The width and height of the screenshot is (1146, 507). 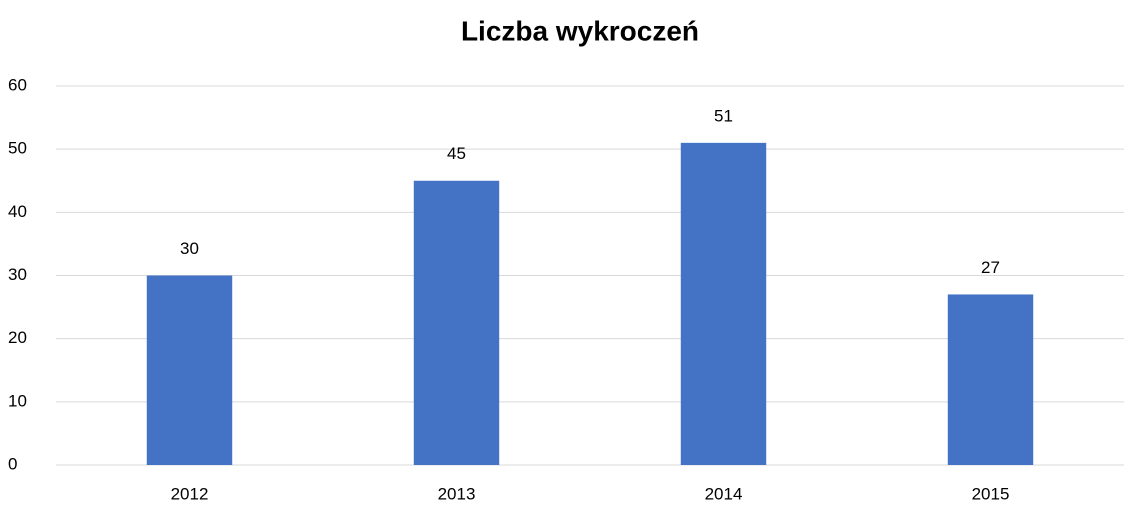 I want to click on x-tick-label: 2014, so click(x=724, y=493).